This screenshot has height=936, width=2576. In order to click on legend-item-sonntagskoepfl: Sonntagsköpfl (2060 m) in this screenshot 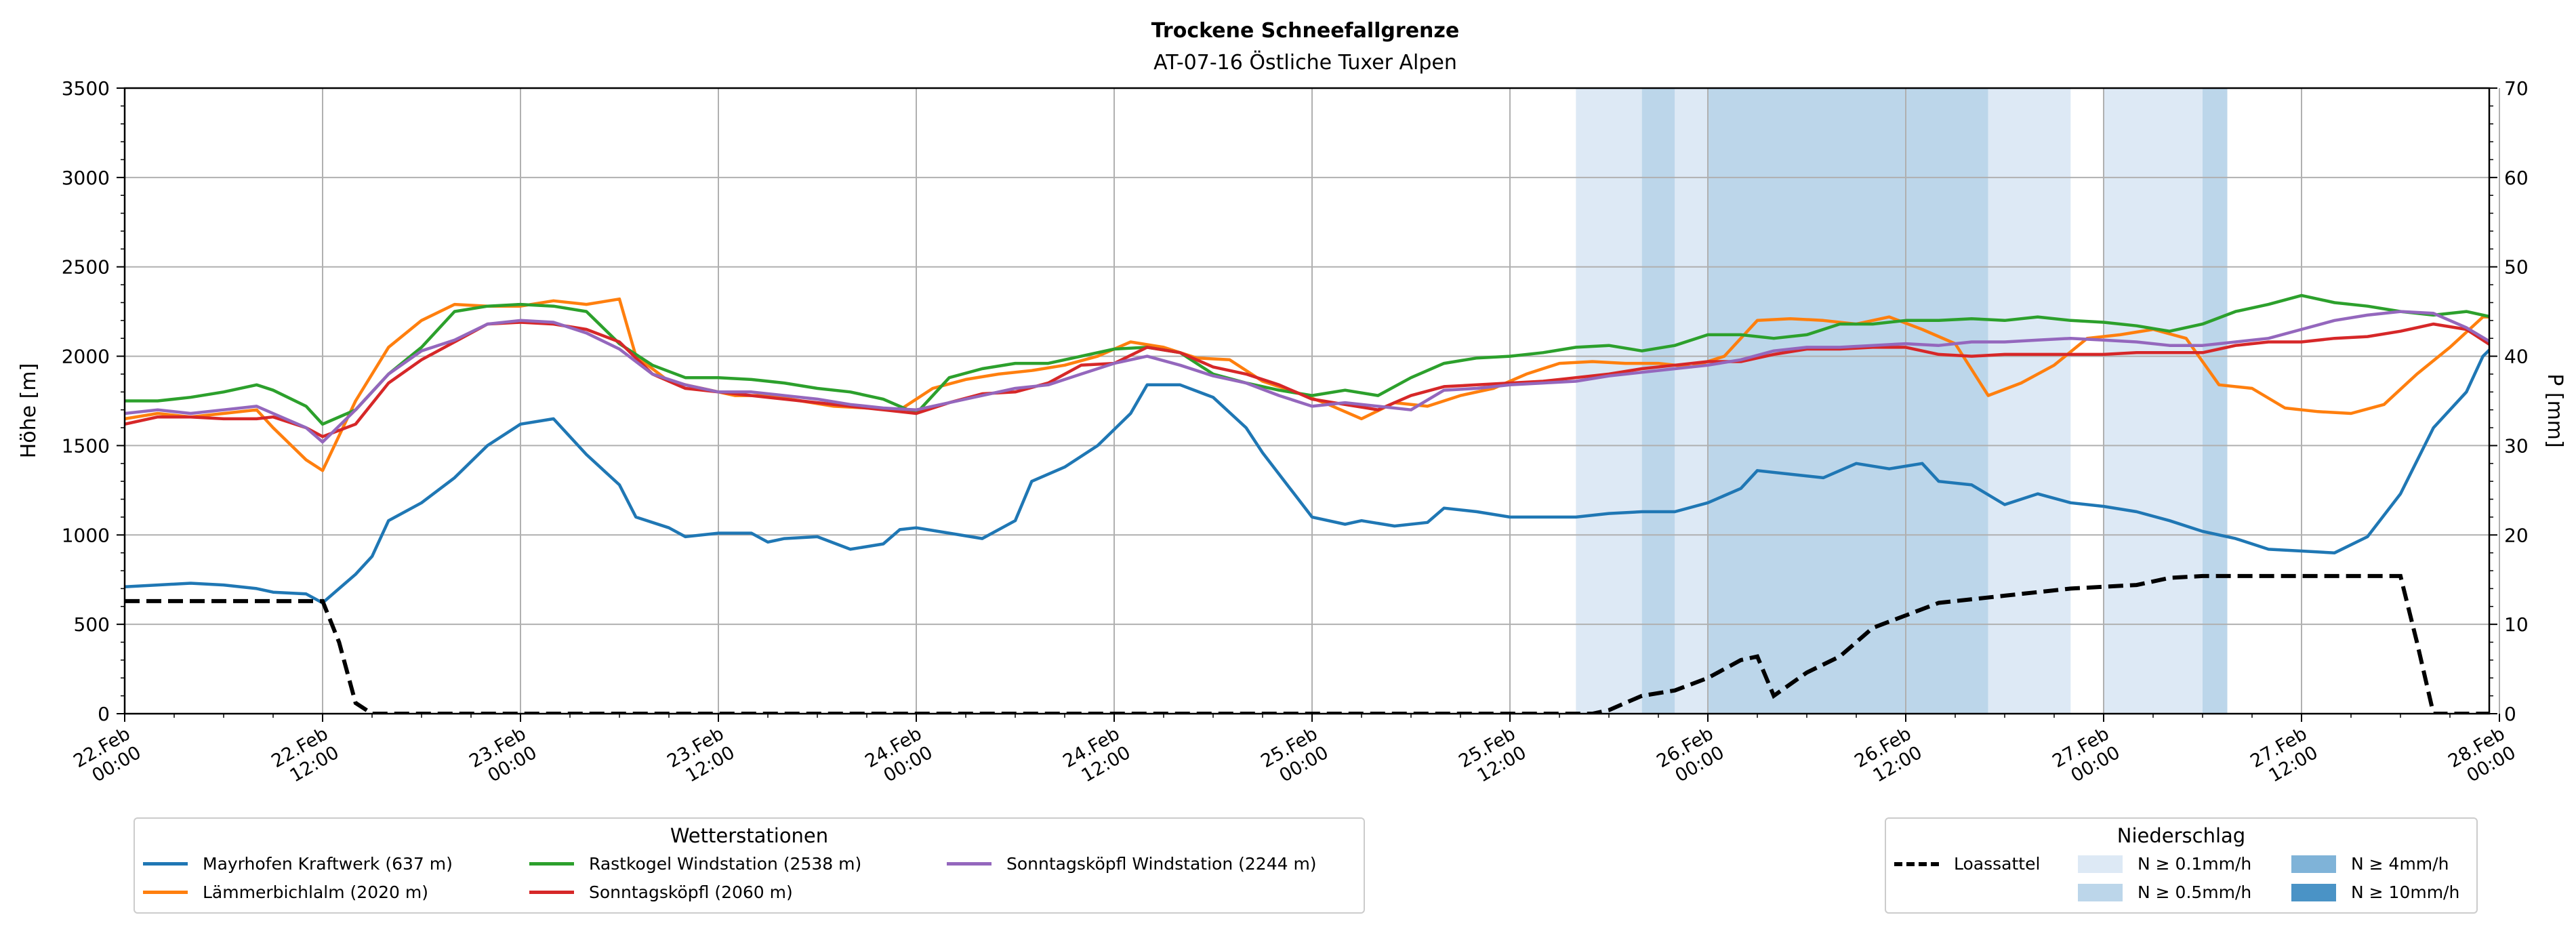, I will do `click(661, 892)`.